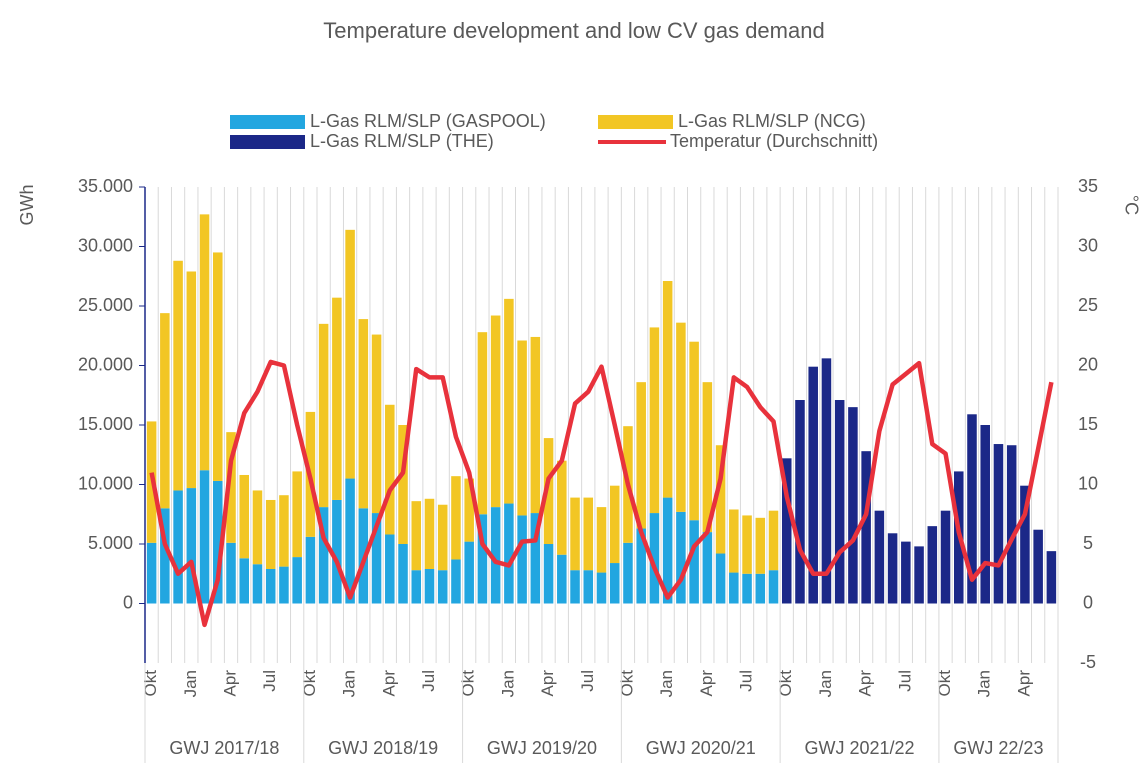  What do you see at coordinates (542, 748) in the screenshot?
I see `group-label: GWJ 2019/20` at bounding box center [542, 748].